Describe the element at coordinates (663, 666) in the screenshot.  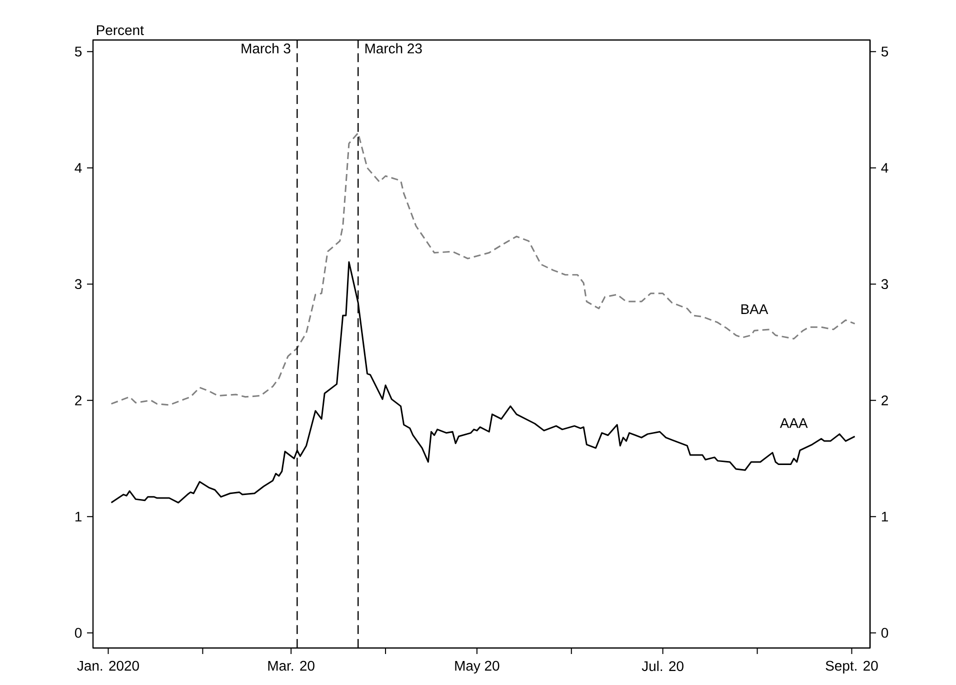
I see `x-tick-label: Jul. 20` at that location.